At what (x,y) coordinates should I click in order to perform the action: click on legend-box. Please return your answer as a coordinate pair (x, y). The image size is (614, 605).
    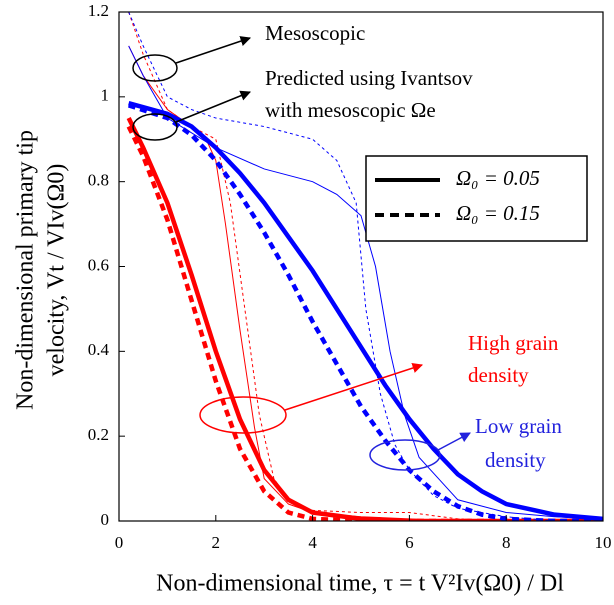
    Looking at the image, I should click on (476, 198).